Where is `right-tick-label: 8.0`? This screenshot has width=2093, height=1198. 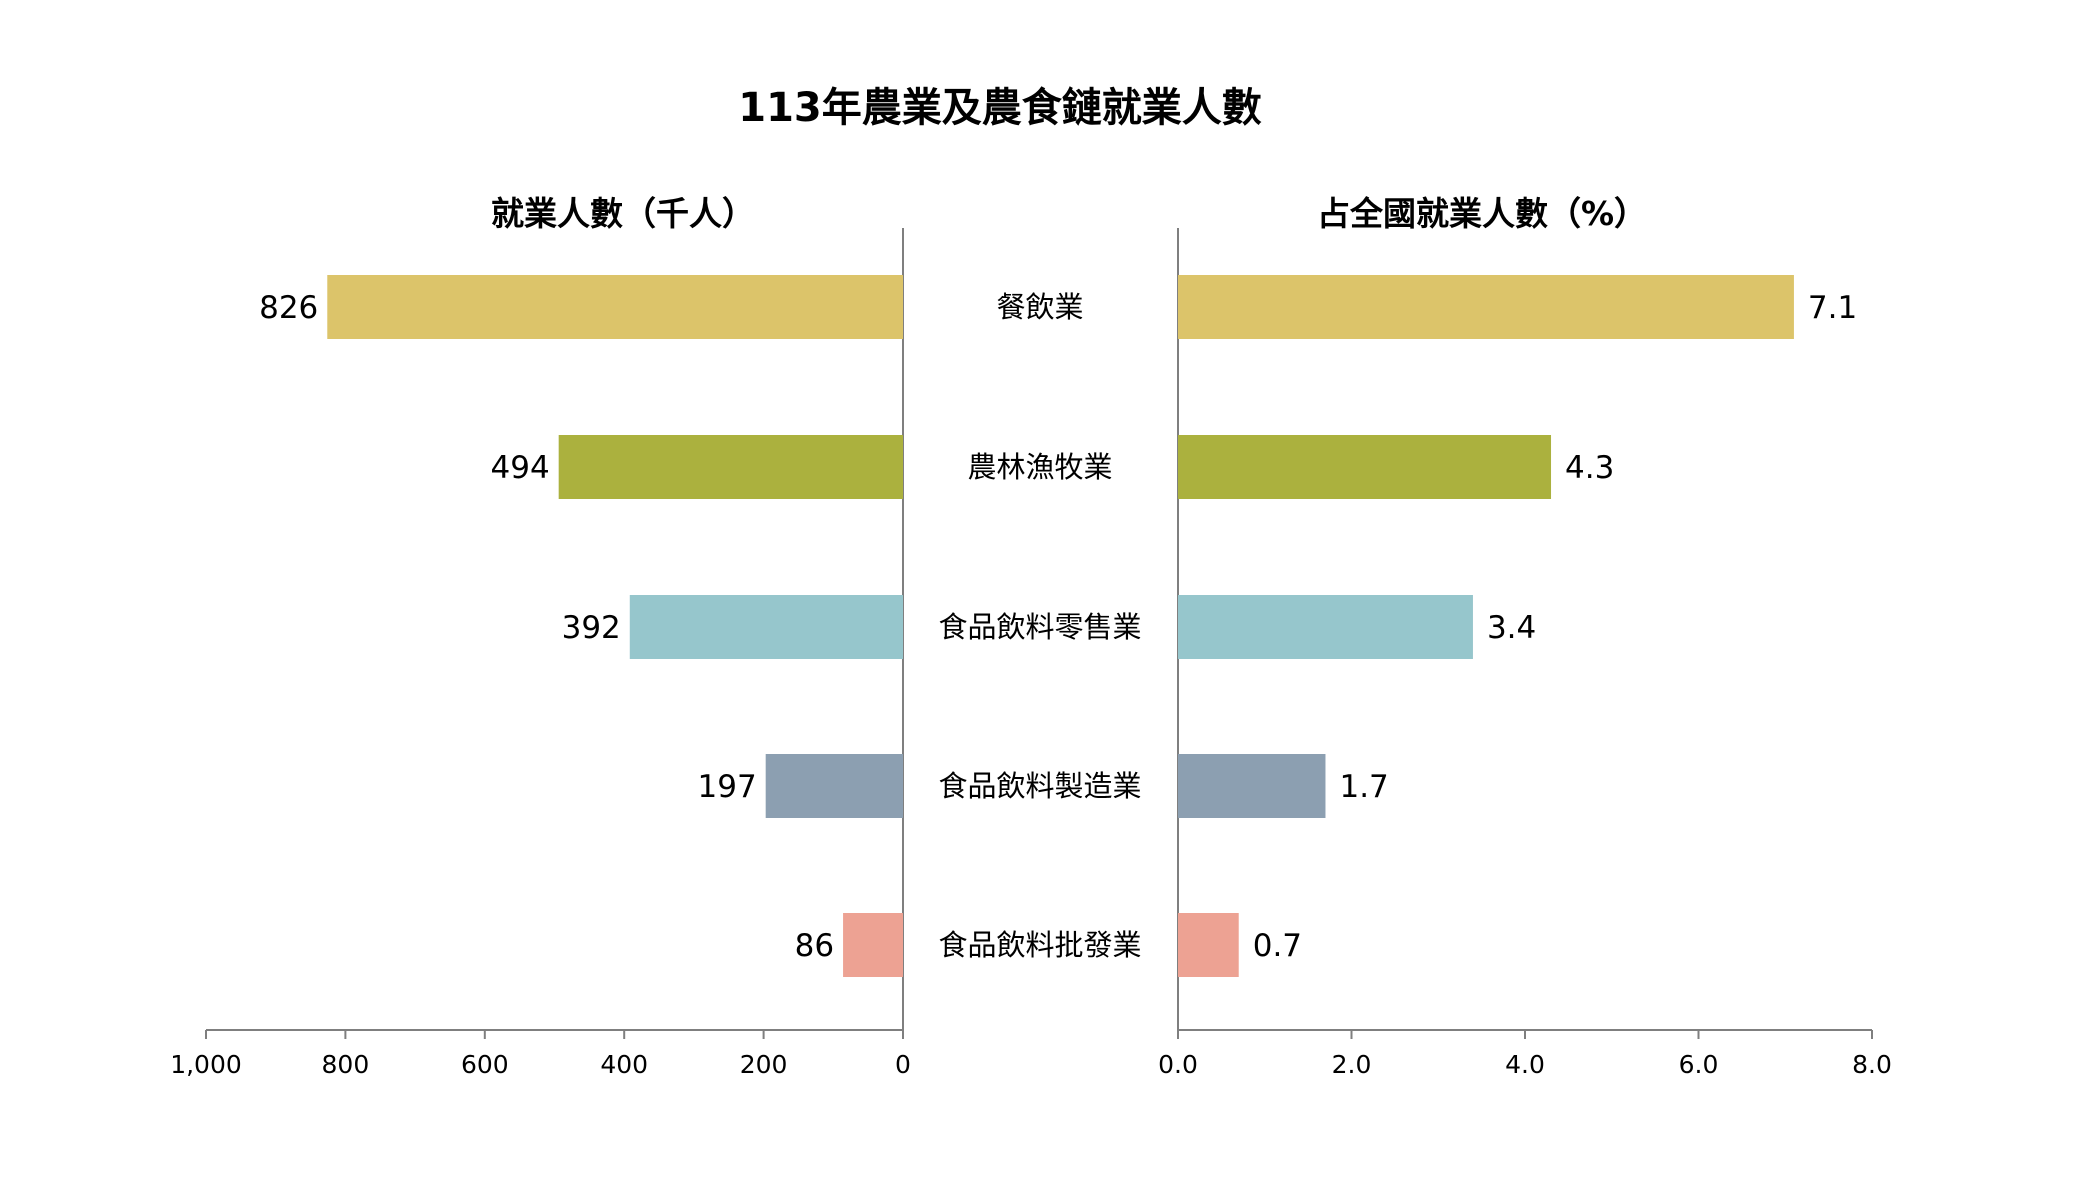
right-tick-label: 8.0 is located at coordinates (1872, 1064).